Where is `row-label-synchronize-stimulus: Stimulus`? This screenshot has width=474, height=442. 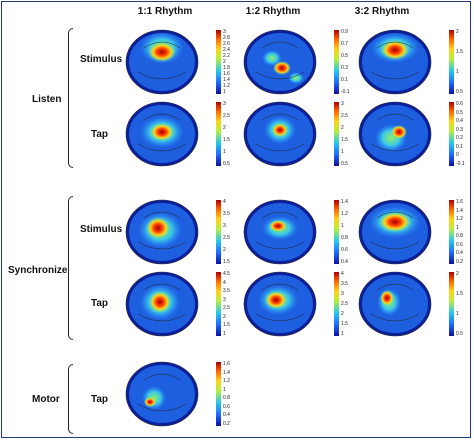 row-label-synchronize-stimulus: Stimulus is located at coordinates (101, 229).